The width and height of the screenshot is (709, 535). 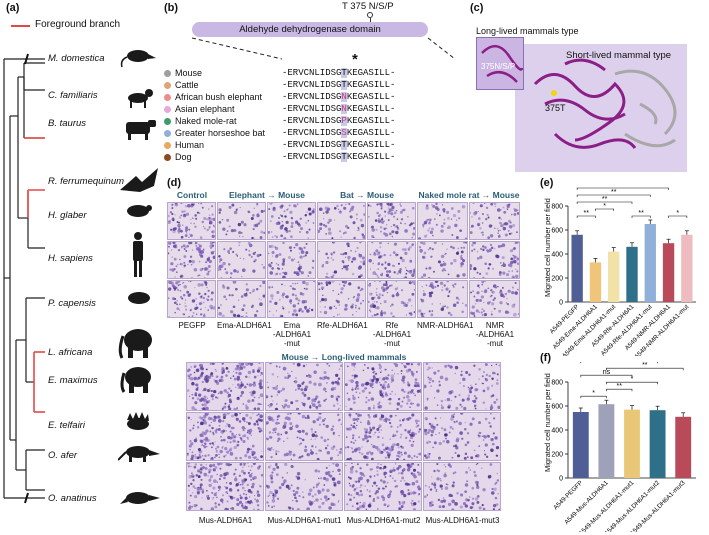 I want to click on long-lived-structure-box, so click(x=500, y=63).